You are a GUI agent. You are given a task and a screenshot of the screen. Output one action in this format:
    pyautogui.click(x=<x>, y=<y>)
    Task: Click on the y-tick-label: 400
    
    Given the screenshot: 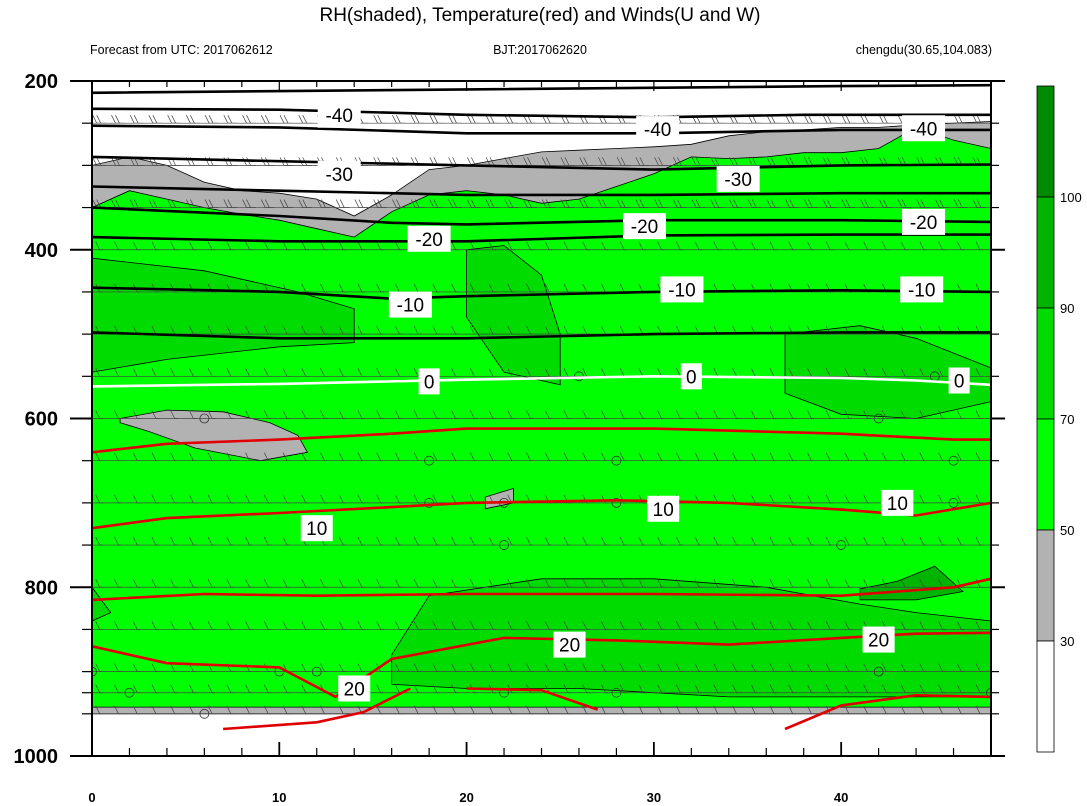 What is the action you would take?
    pyautogui.click(x=41, y=251)
    